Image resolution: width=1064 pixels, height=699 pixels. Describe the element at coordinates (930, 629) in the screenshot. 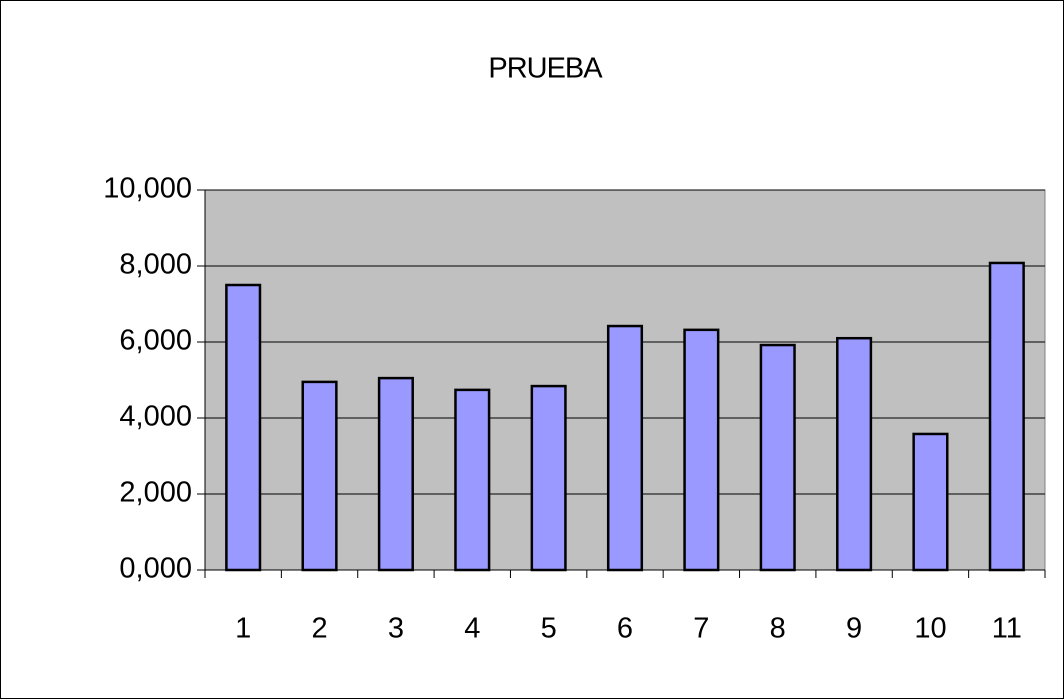

I see `x-tick-label: 10` at that location.